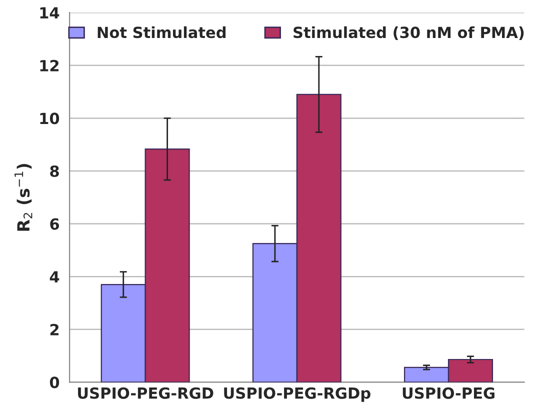  What do you see at coordinates (162, 32) in the screenshot?
I see `legend-label: Not Stimulated` at bounding box center [162, 32].